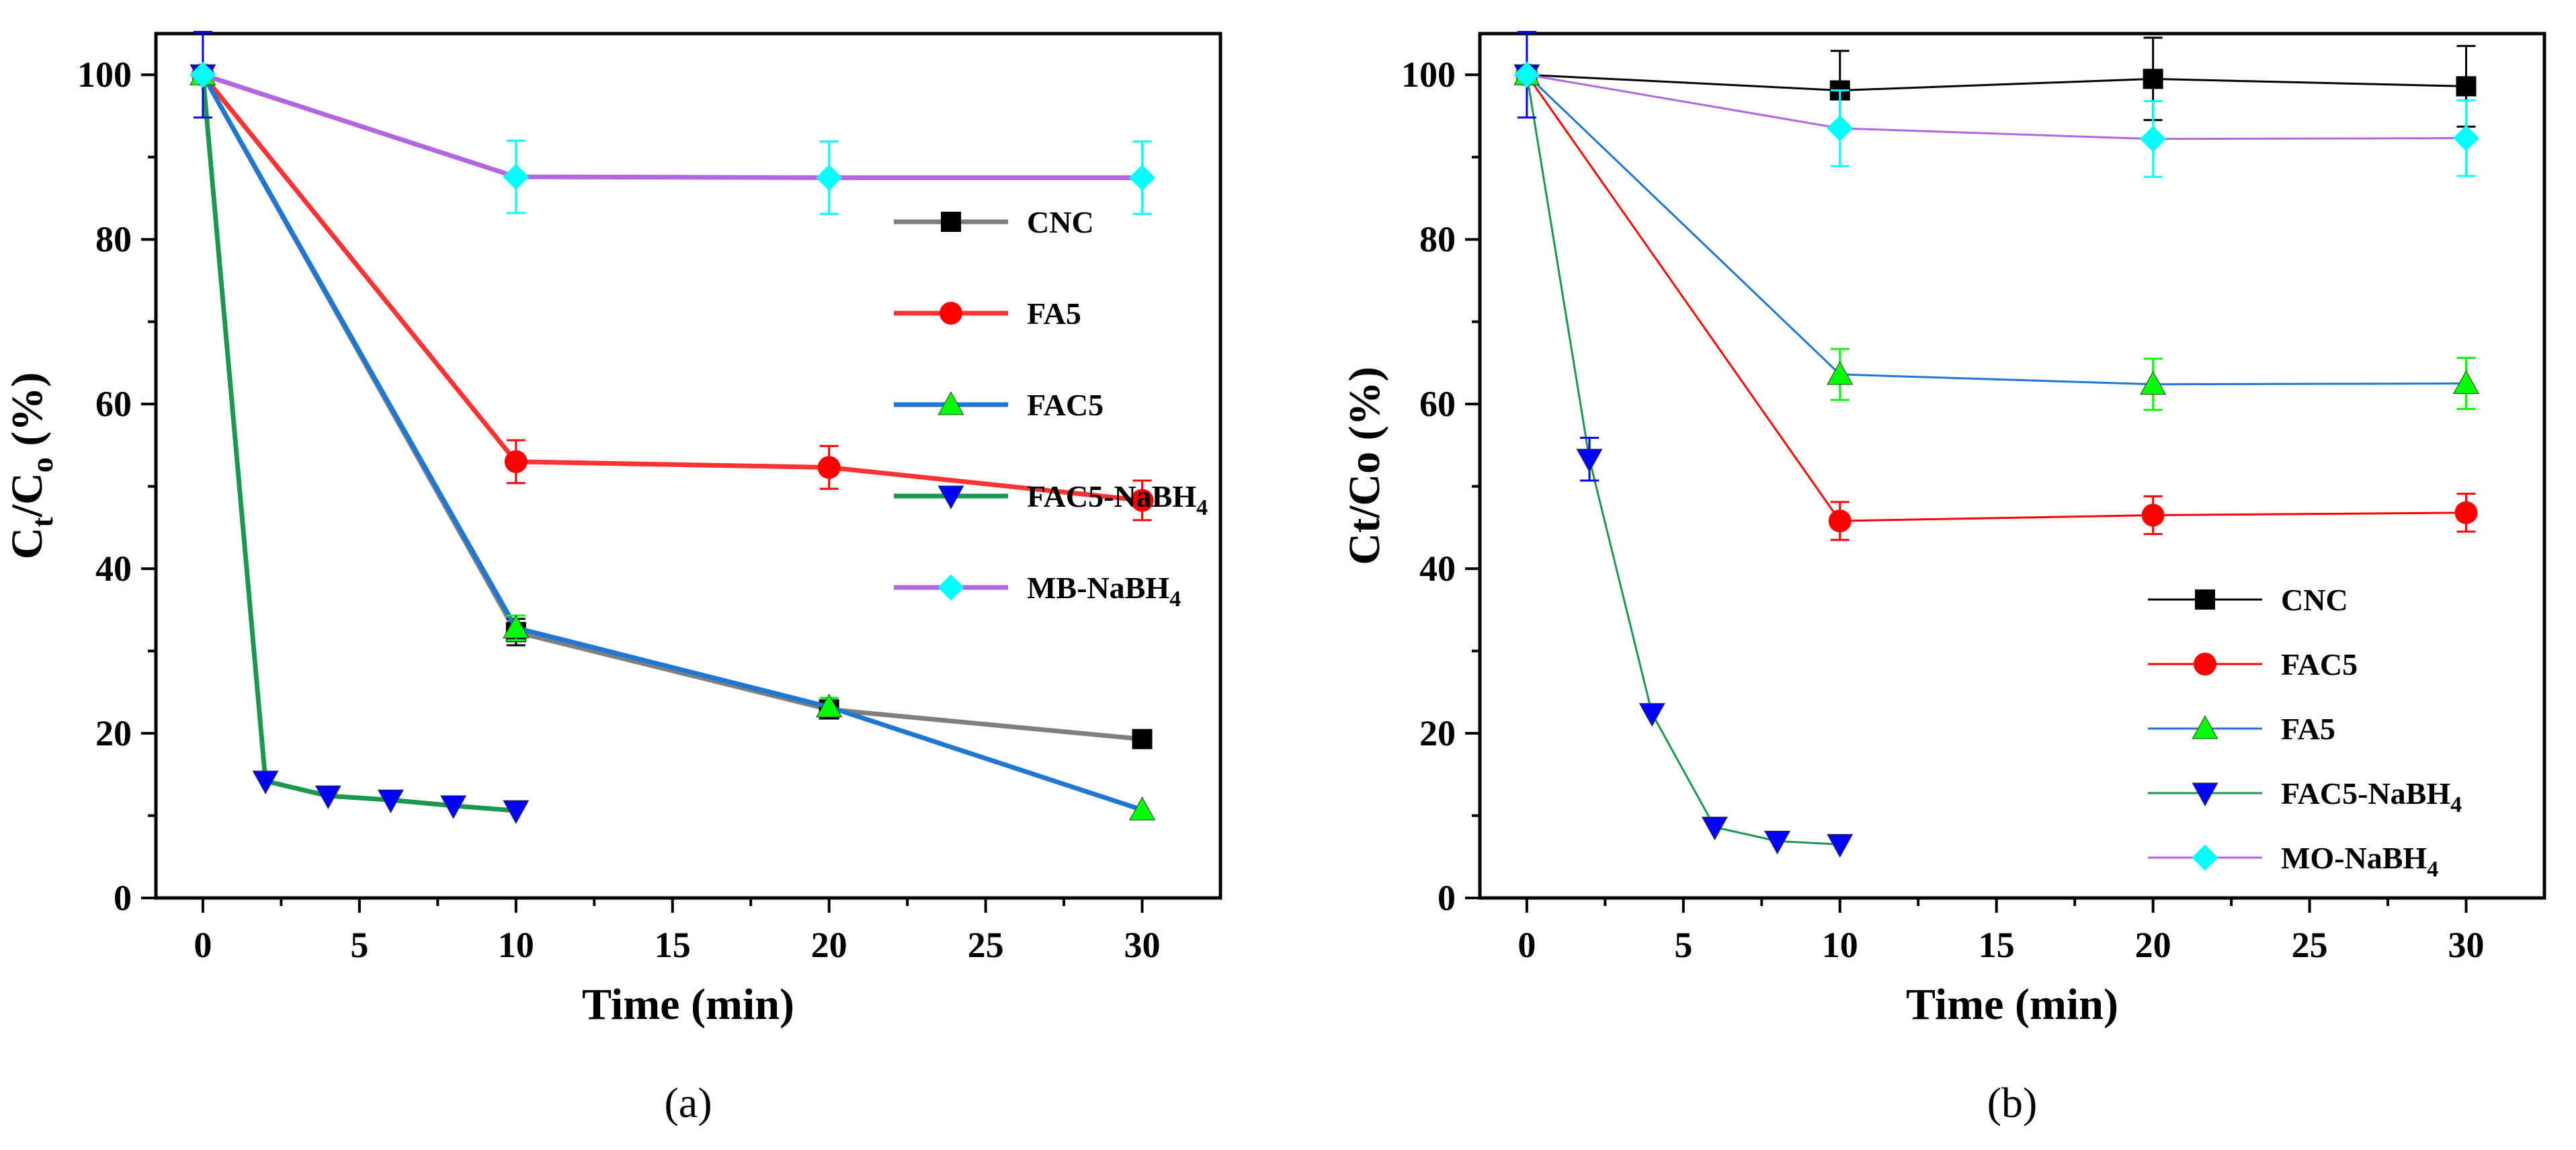  Describe the element at coordinates (1527, 945) in the screenshot. I see `x-tick-label: 0` at that location.